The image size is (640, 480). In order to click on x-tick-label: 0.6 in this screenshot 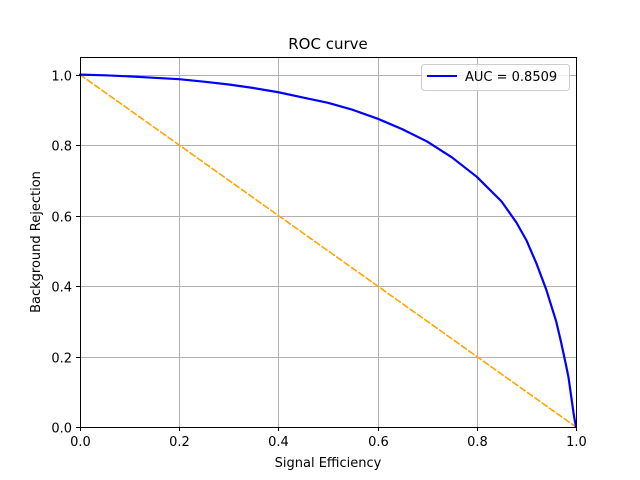, I will do `click(378, 442)`.